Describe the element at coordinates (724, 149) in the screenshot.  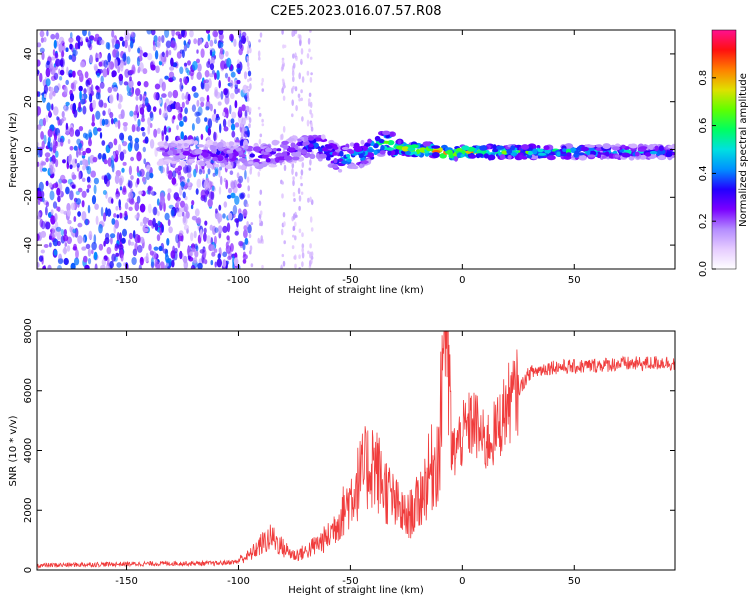
I see `colorbar-gradient` at that location.